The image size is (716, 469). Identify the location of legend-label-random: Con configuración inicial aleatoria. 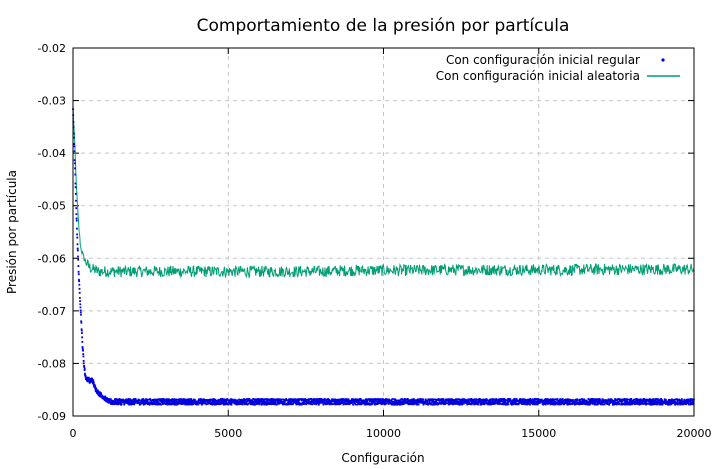
(538, 76).